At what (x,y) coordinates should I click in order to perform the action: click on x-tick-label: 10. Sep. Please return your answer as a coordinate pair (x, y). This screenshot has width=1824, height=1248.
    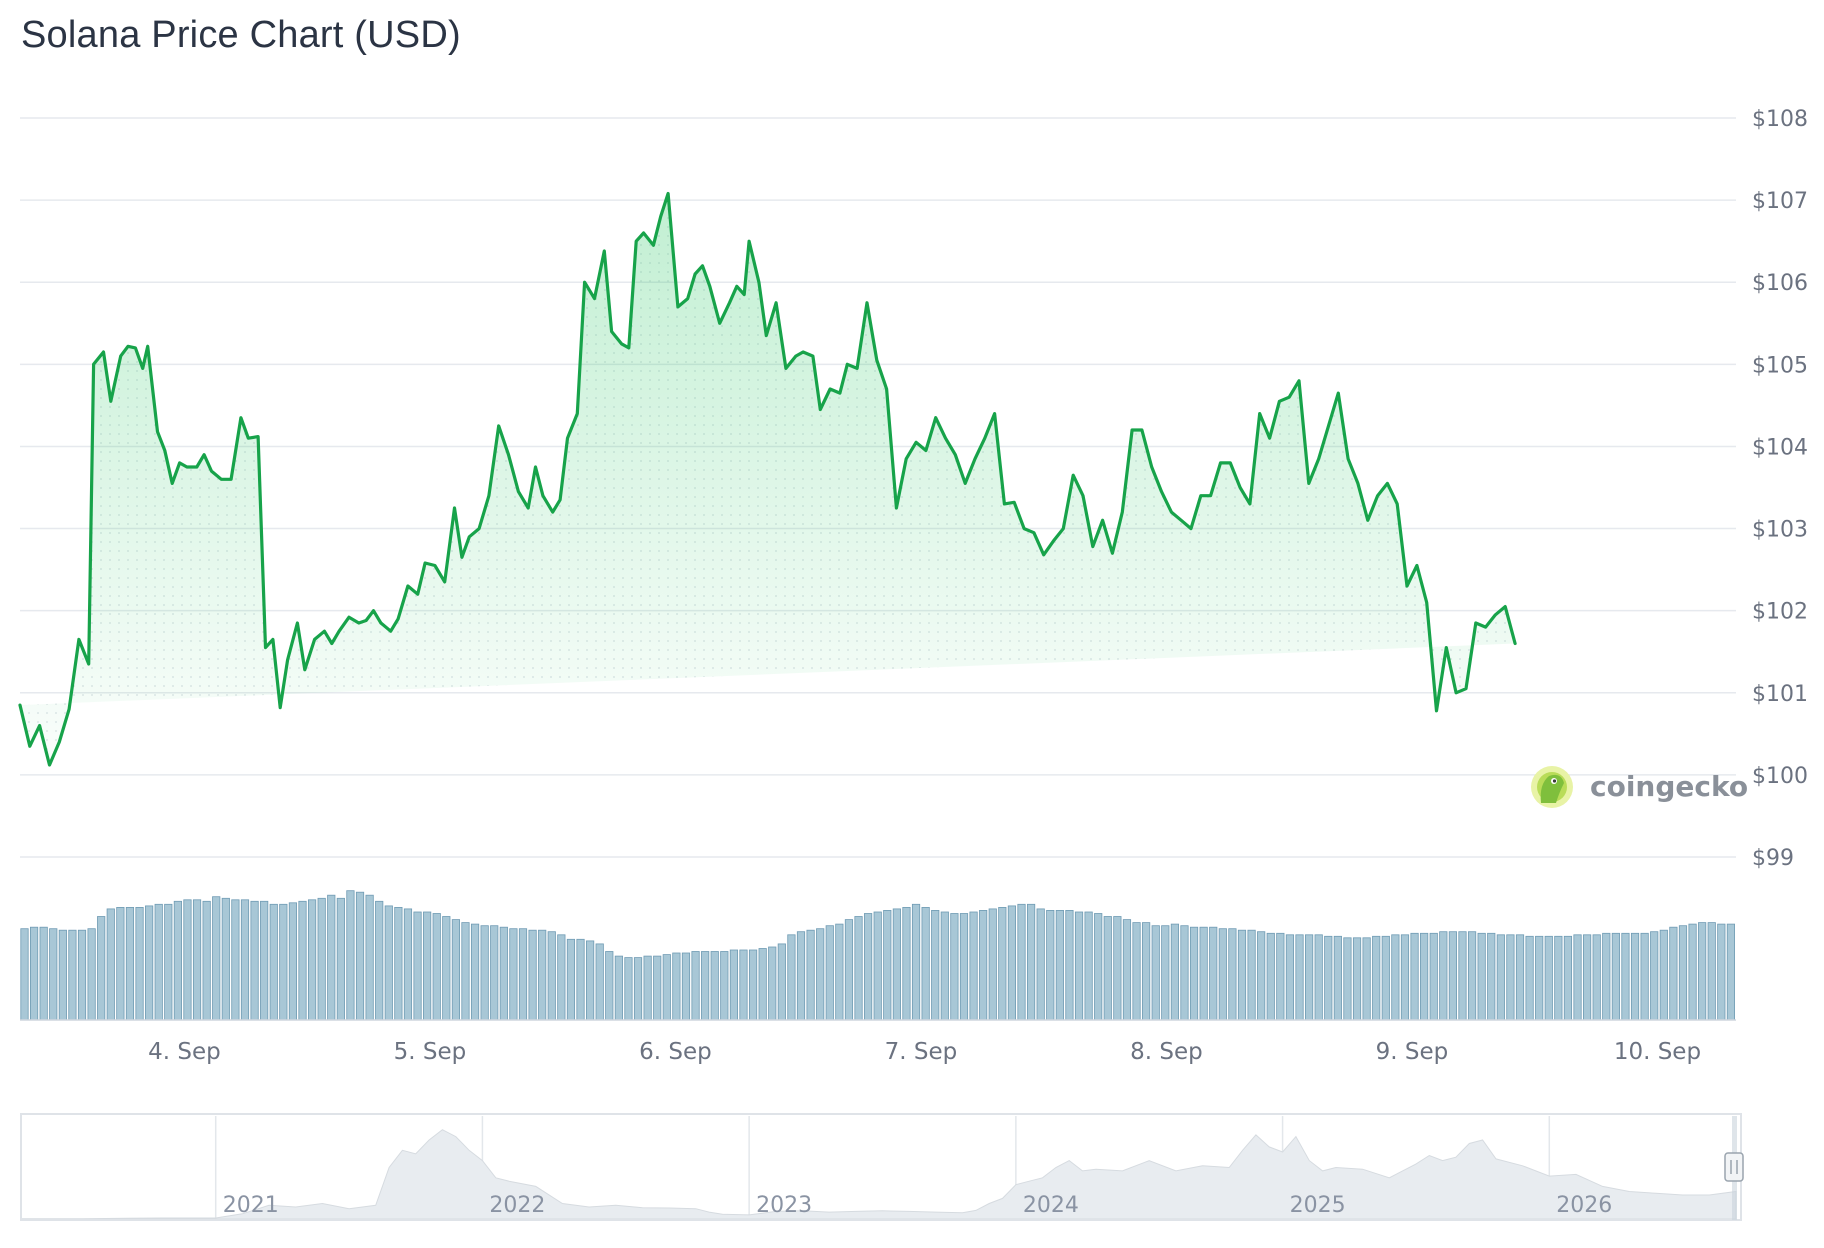
    Looking at the image, I should click on (1657, 1052).